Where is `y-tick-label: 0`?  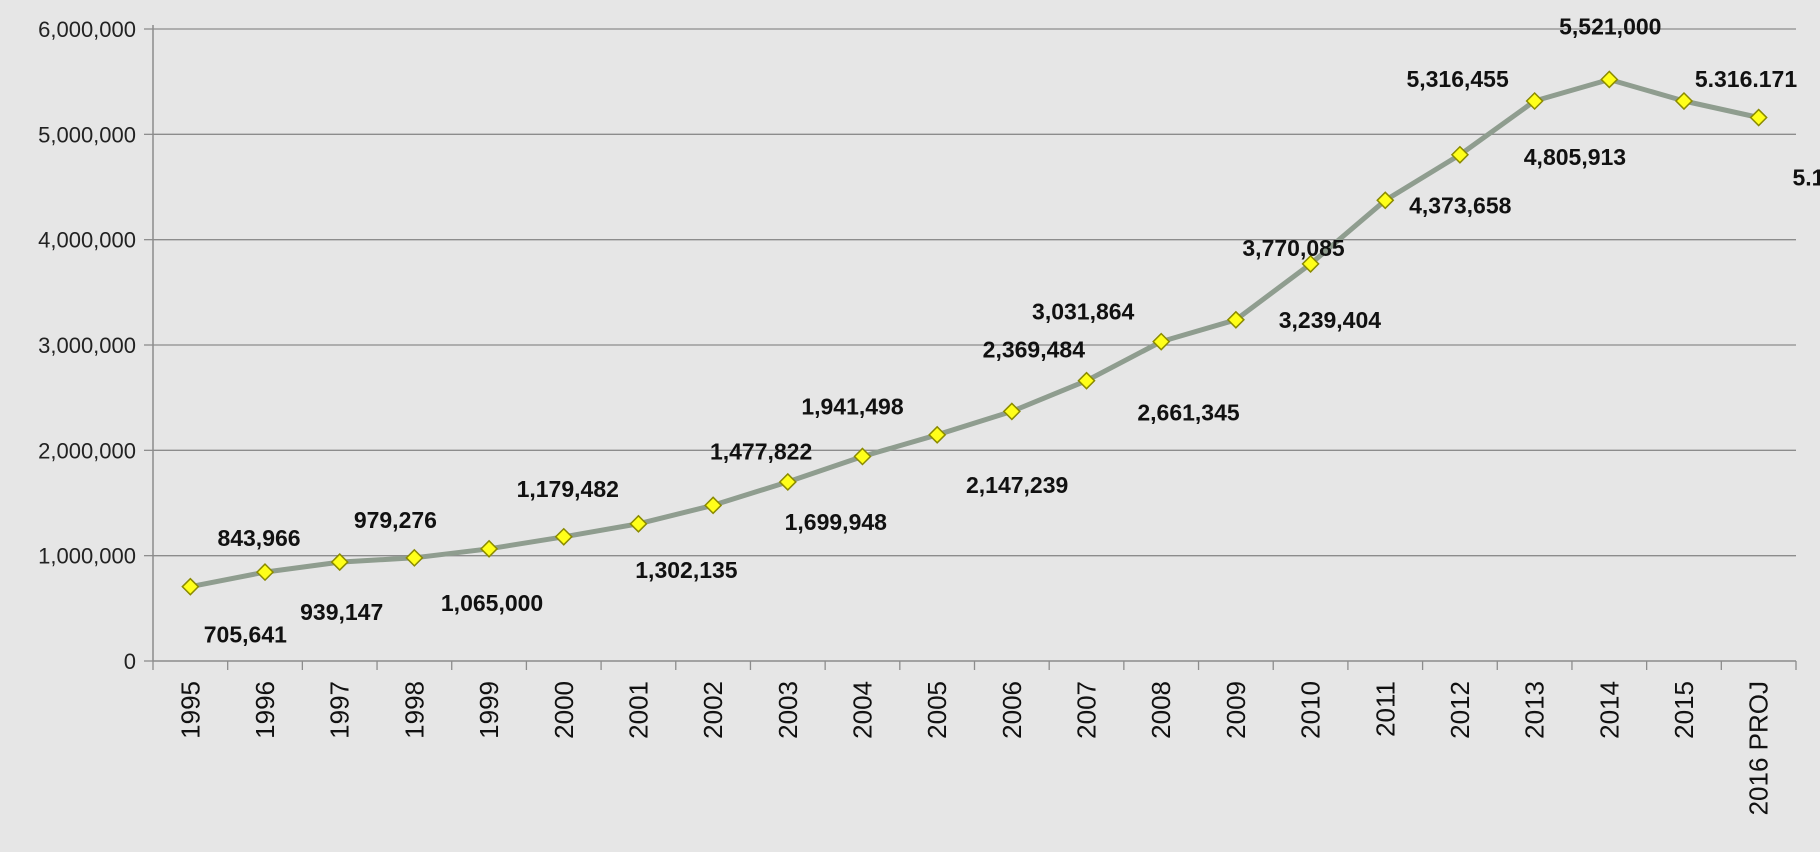 y-tick-label: 0 is located at coordinates (130, 661).